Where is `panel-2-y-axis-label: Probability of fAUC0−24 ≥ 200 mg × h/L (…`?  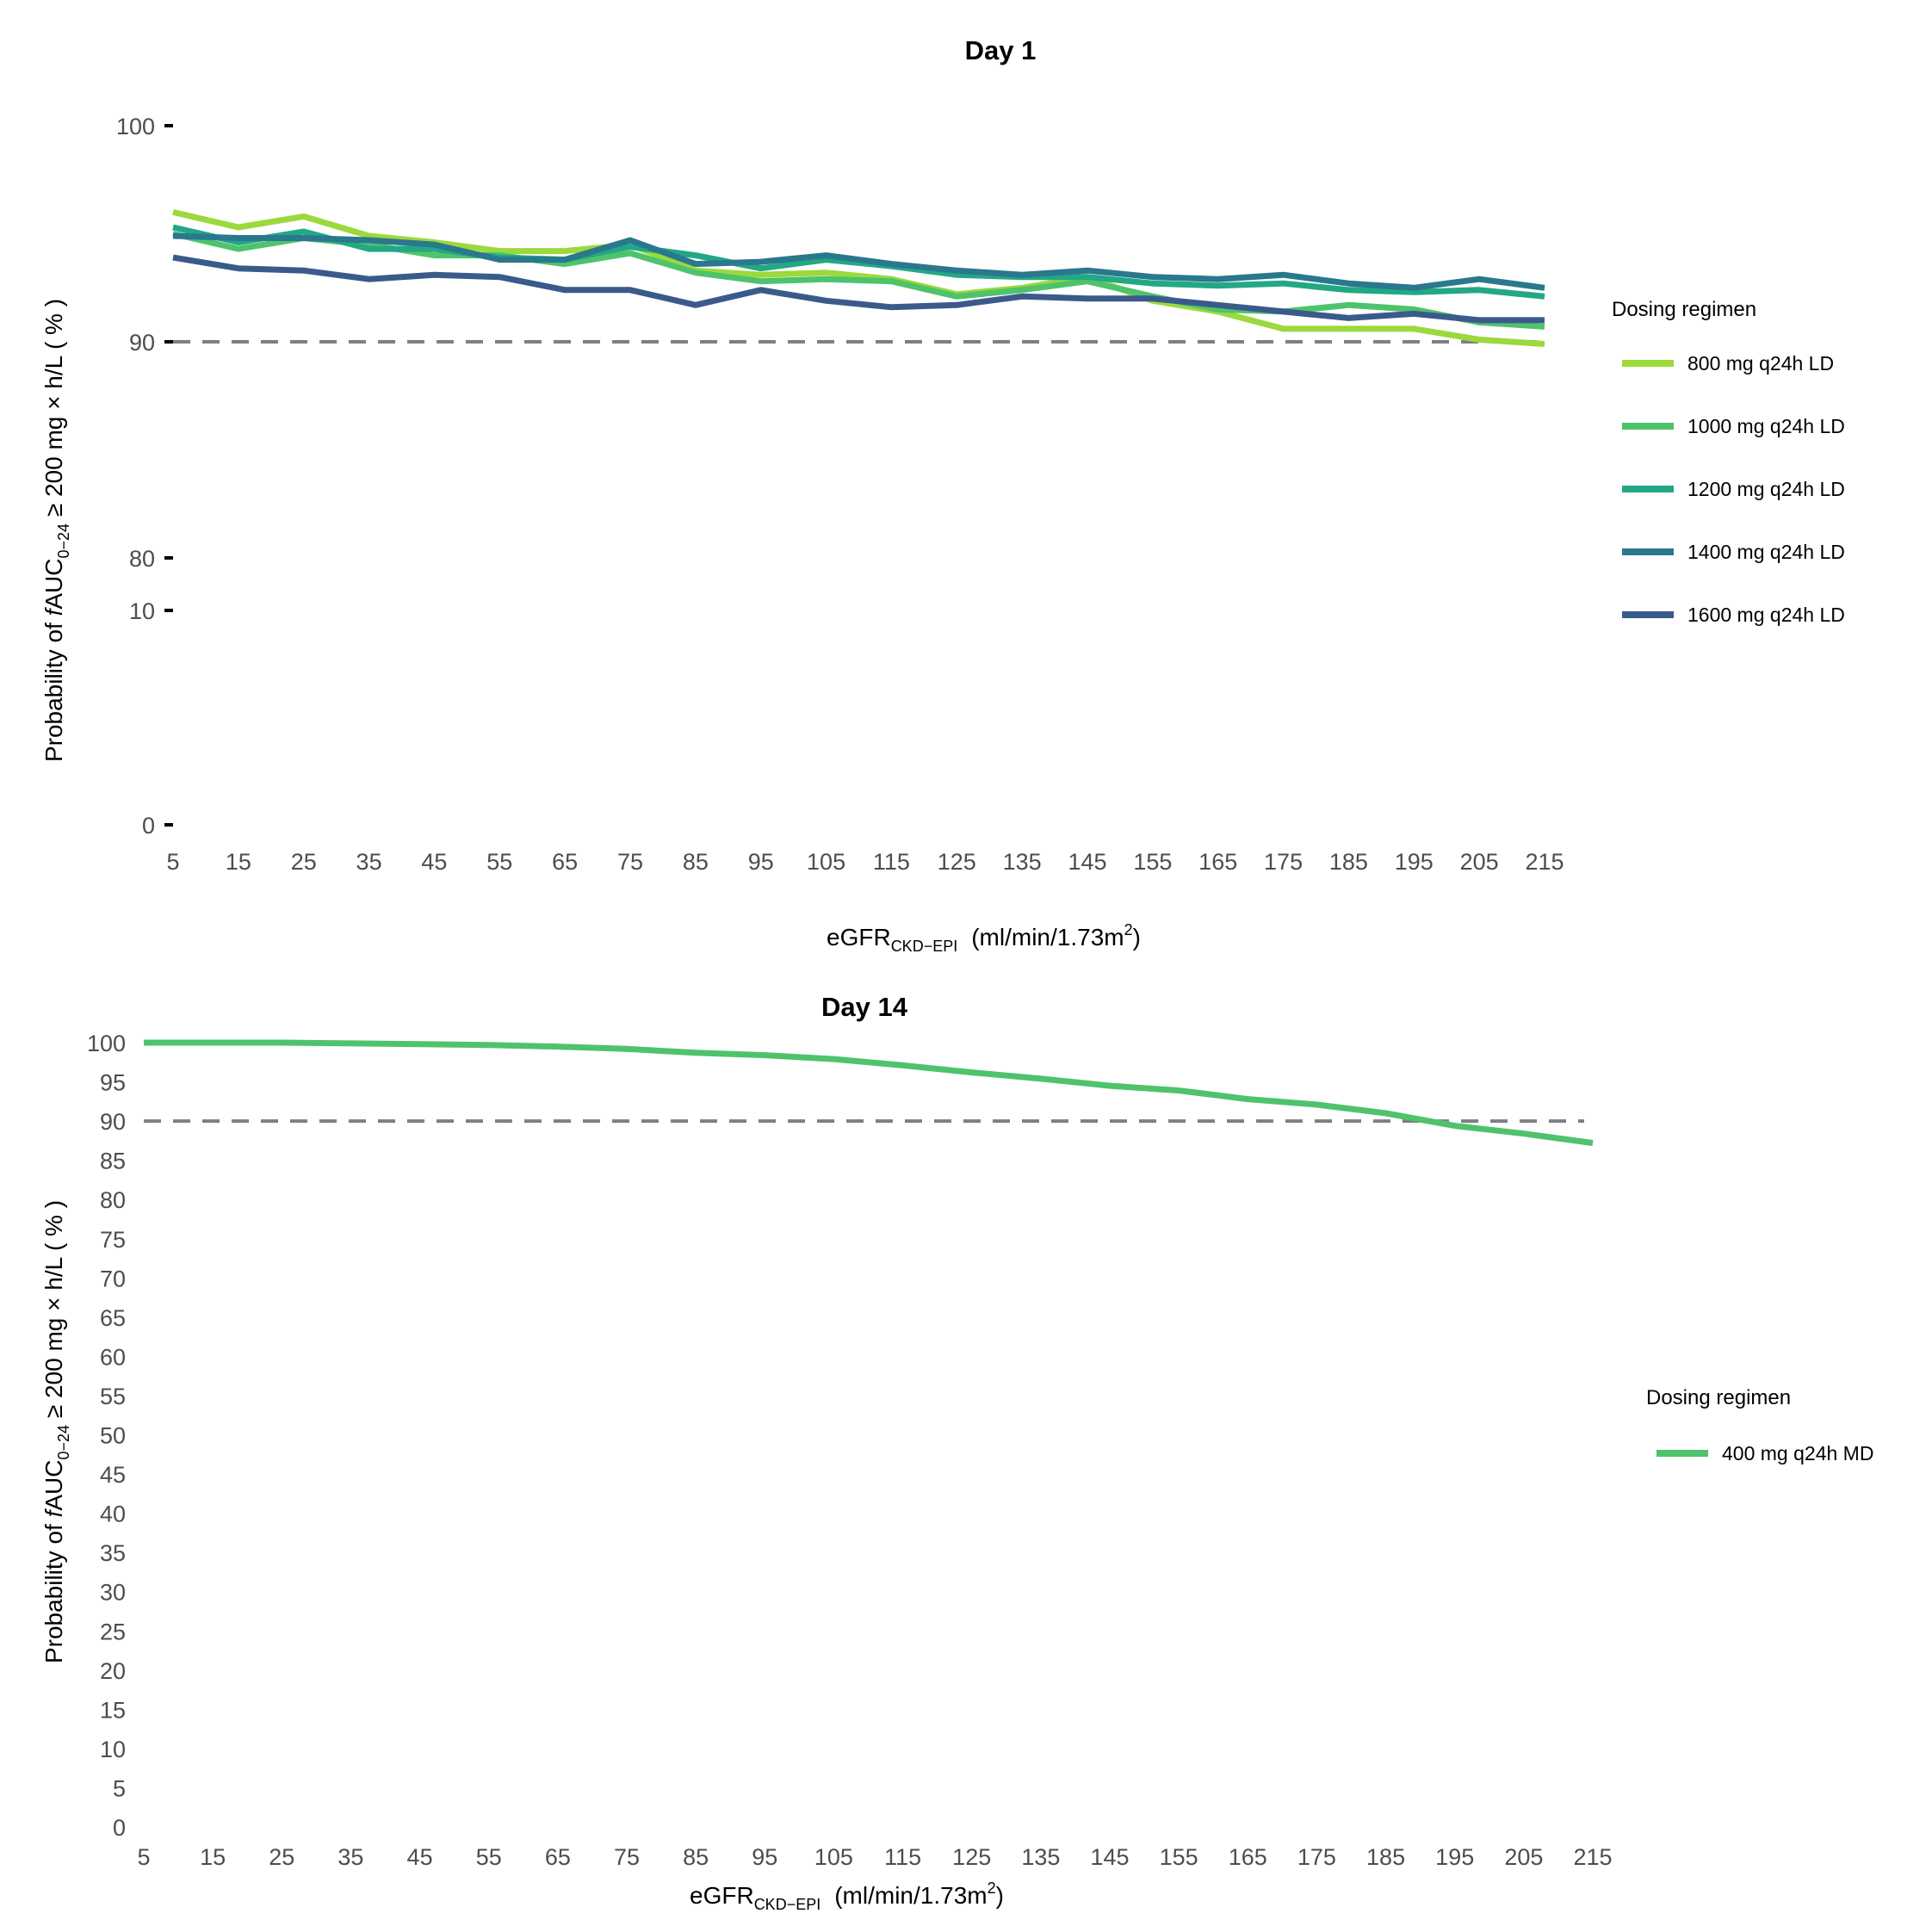 panel-2-y-axis-label: Probability of fAUC0−24 ≥ 200 mg × h/L (… is located at coordinates (56, 1432).